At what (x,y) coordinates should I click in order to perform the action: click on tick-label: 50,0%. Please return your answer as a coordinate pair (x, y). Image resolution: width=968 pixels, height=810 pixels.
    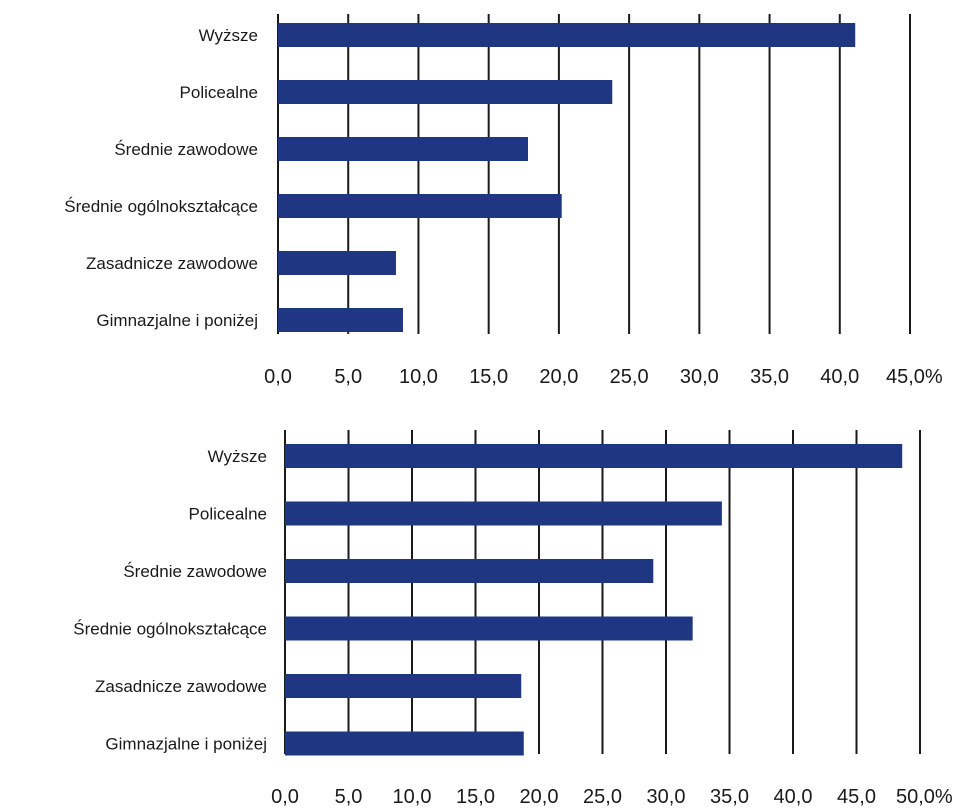
    Looking at the image, I should click on (924, 797).